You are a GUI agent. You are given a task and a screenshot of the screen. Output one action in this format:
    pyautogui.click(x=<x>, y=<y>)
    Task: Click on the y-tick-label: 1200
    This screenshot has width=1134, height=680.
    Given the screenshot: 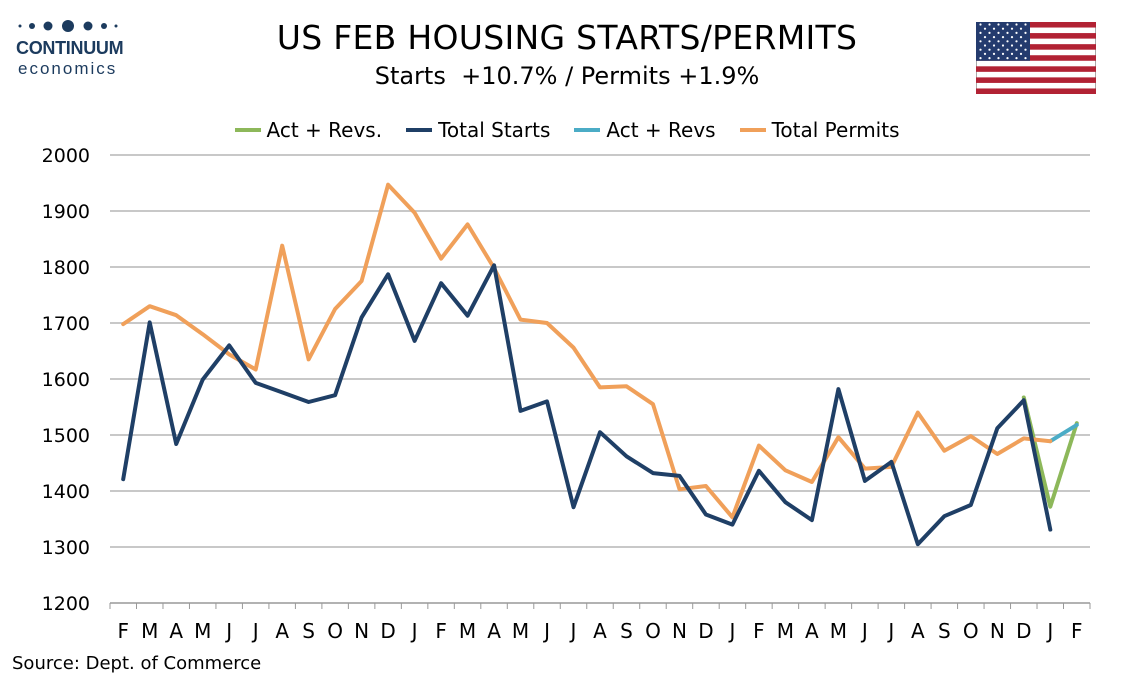 What is the action you would take?
    pyautogui.click(x=66, y=604)
    